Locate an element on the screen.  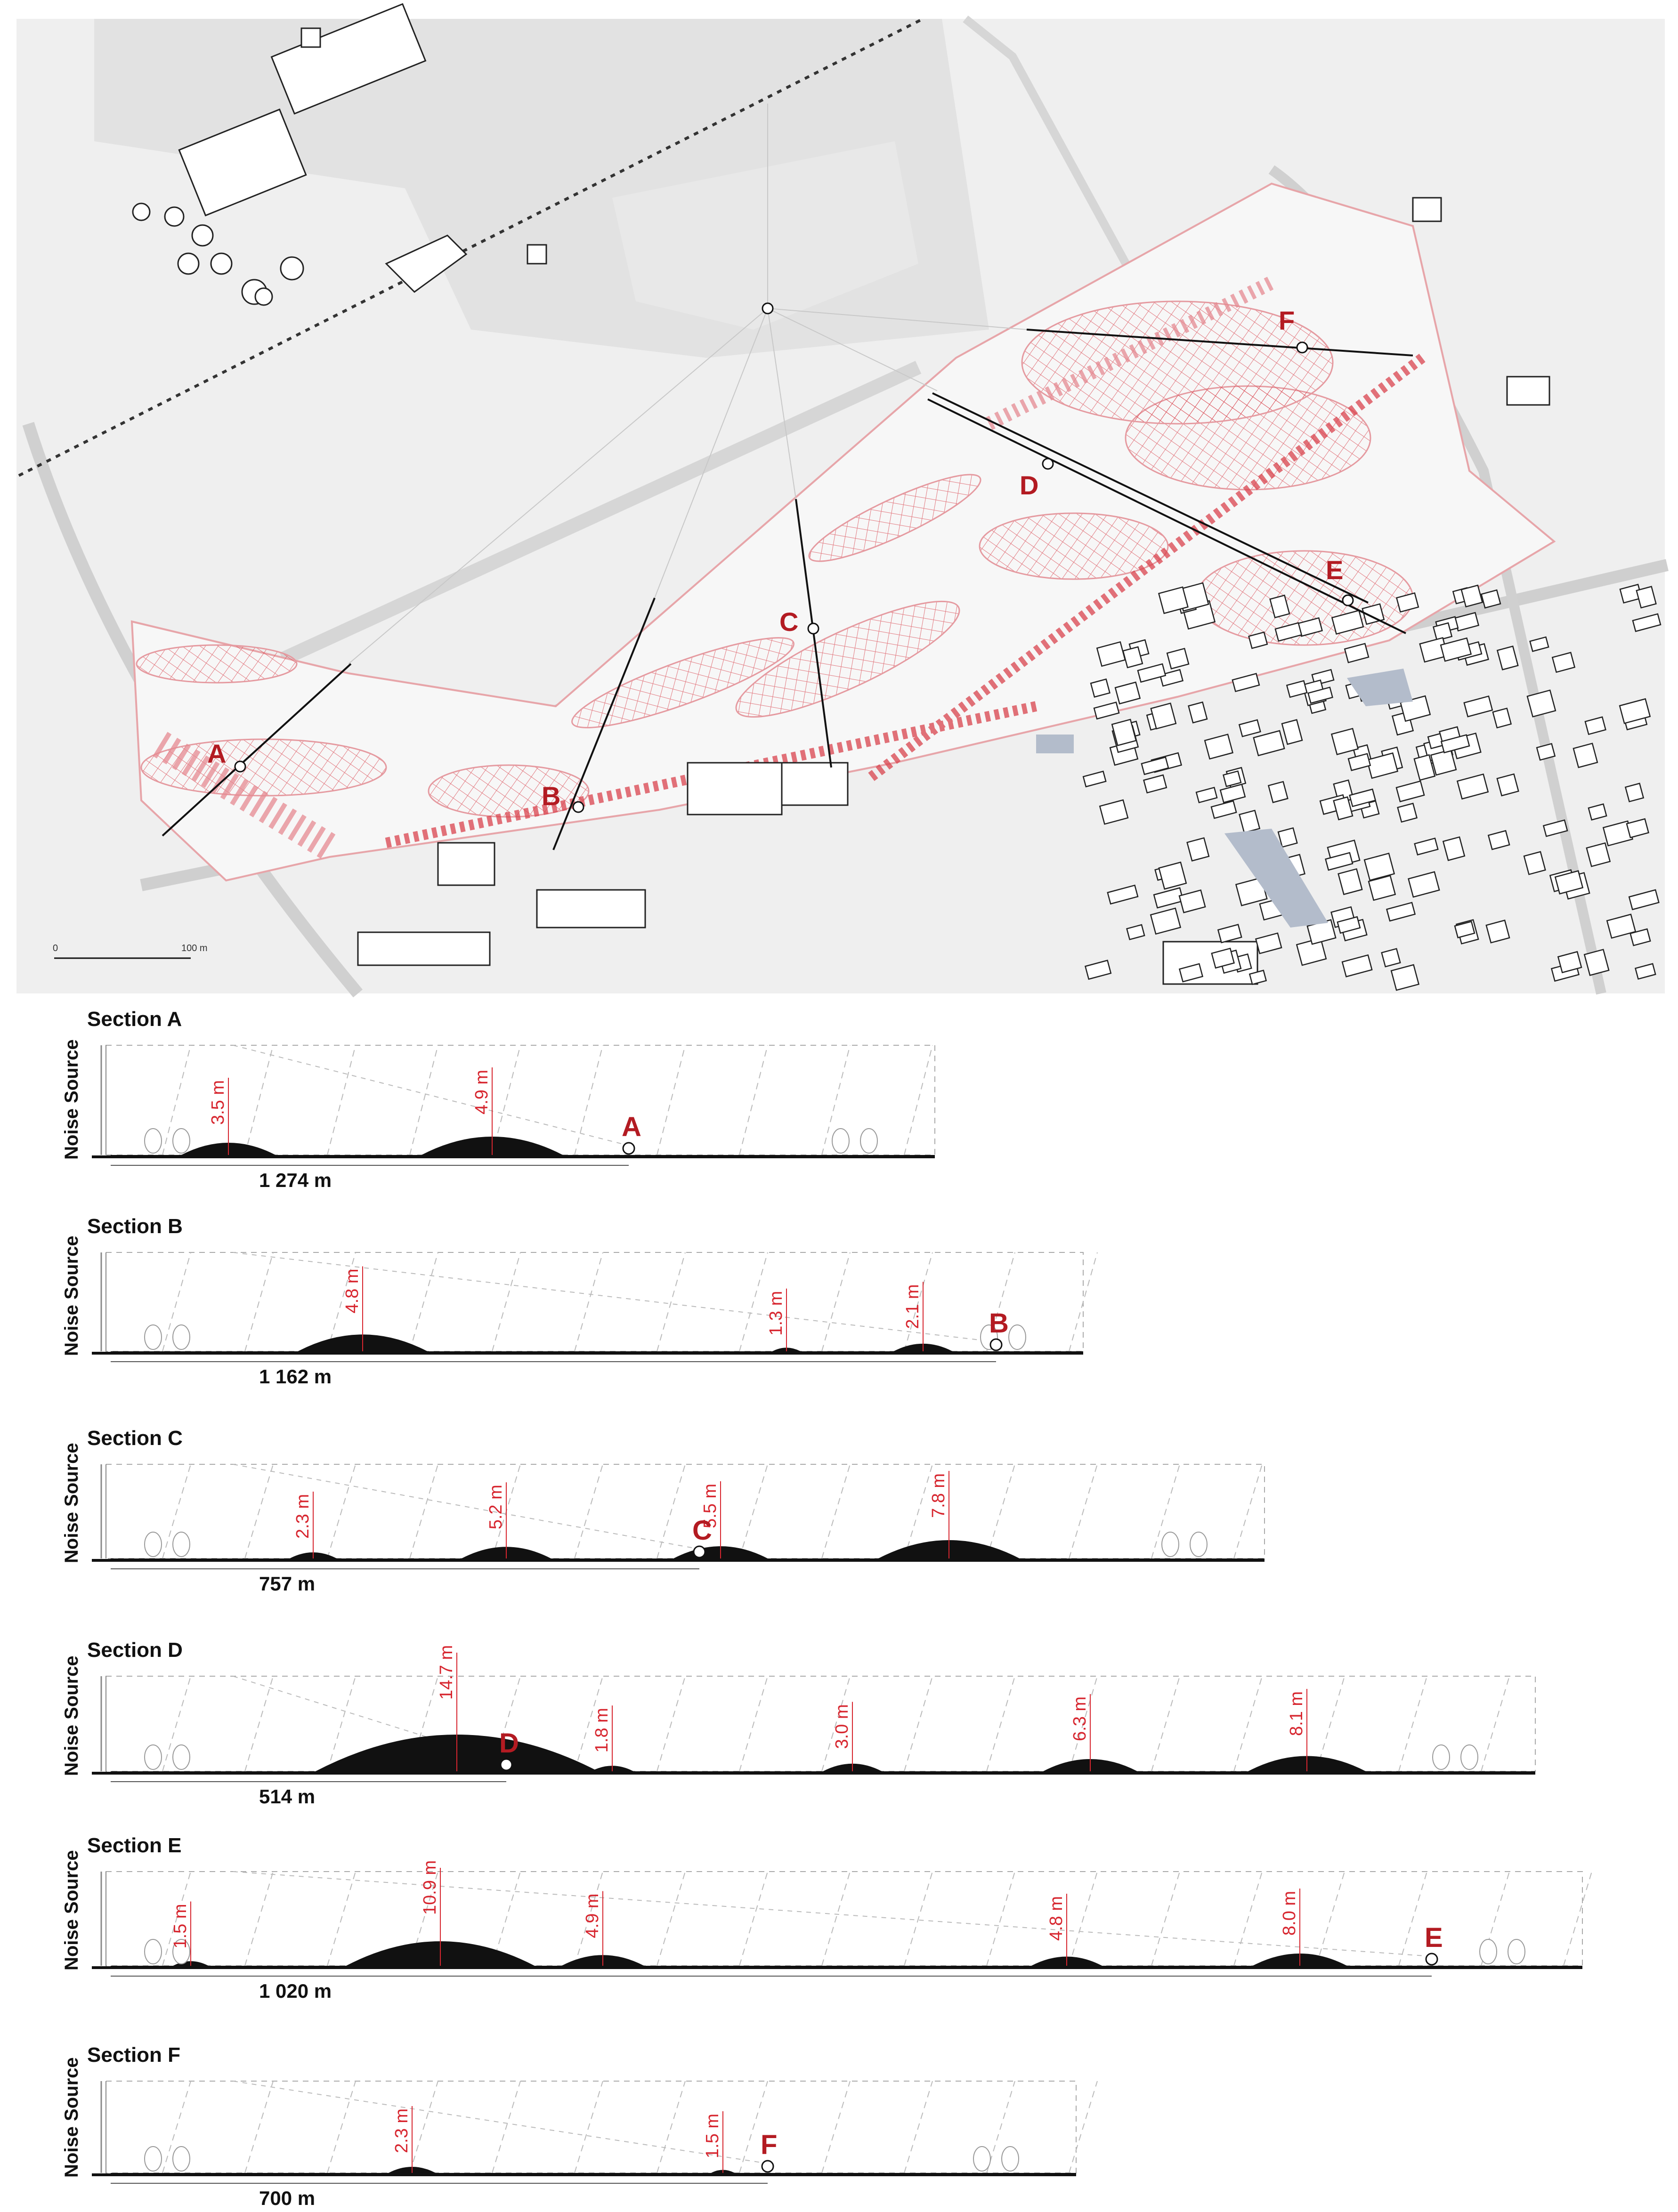
section-profile: 3.5 m 4.9 m A is located at coordinates (513, 1105).